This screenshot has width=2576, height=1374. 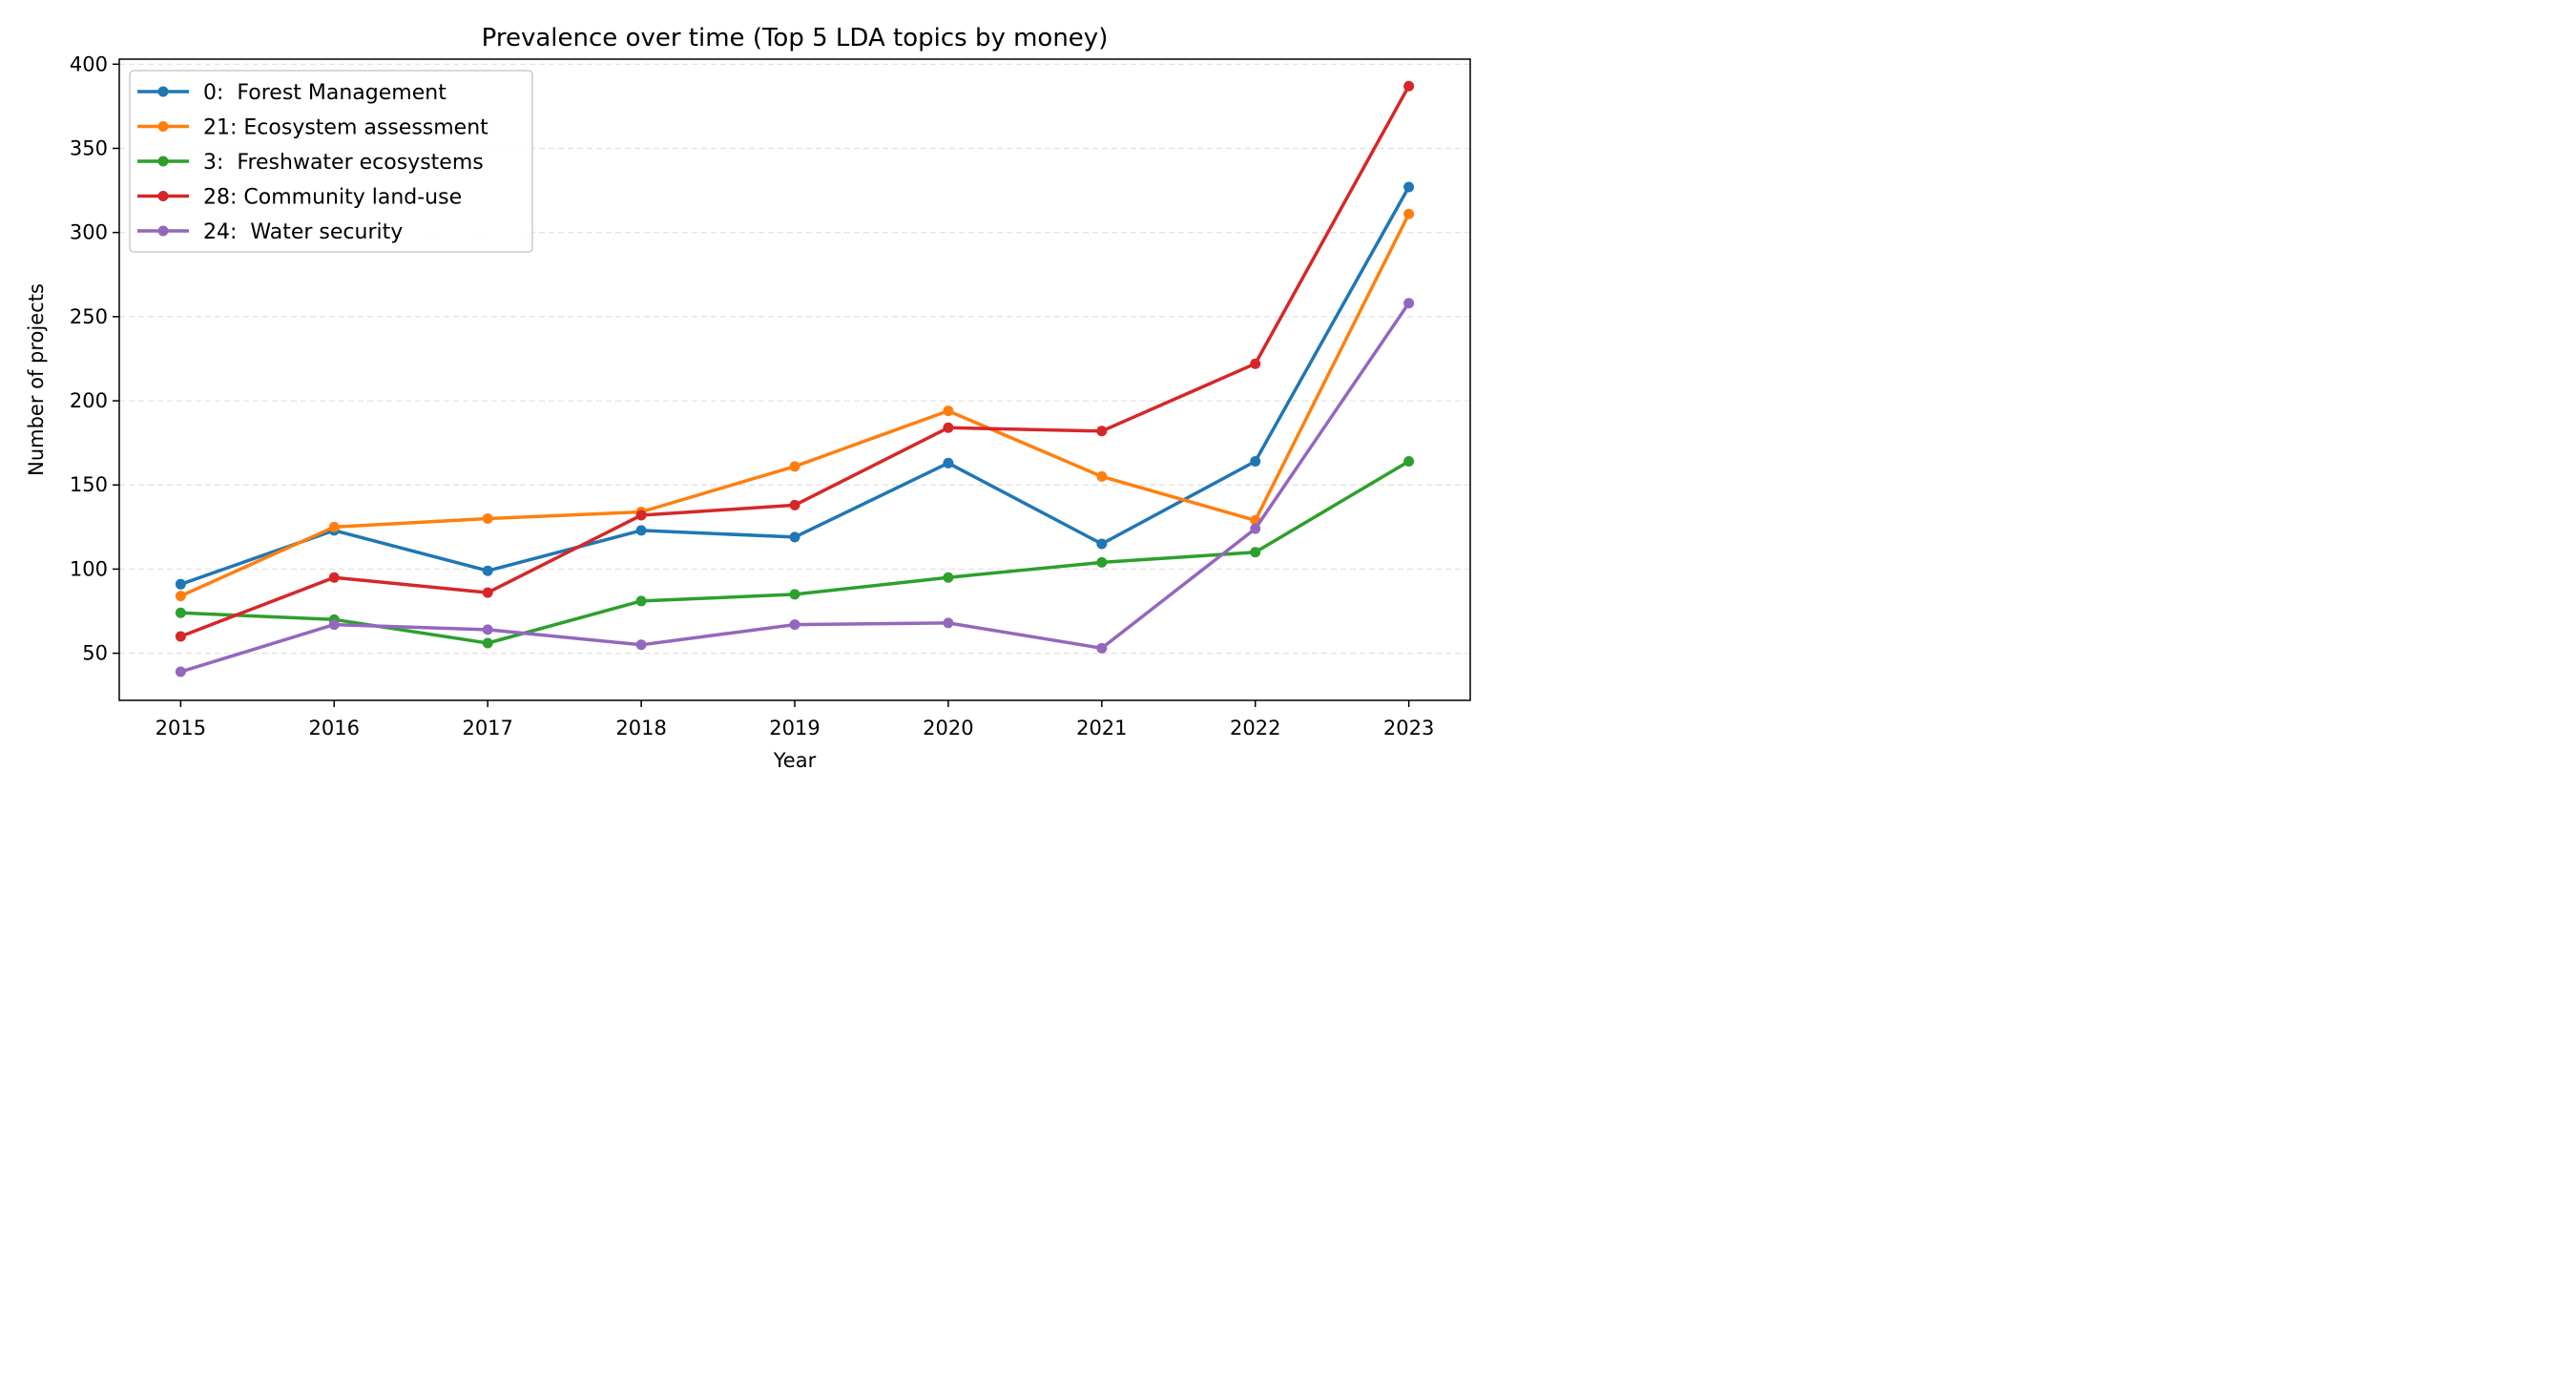 What do you see at coordinates (948, 728) in the screenshot?
I see `x-tick-label: 2020` at bounding box center [948, 728].